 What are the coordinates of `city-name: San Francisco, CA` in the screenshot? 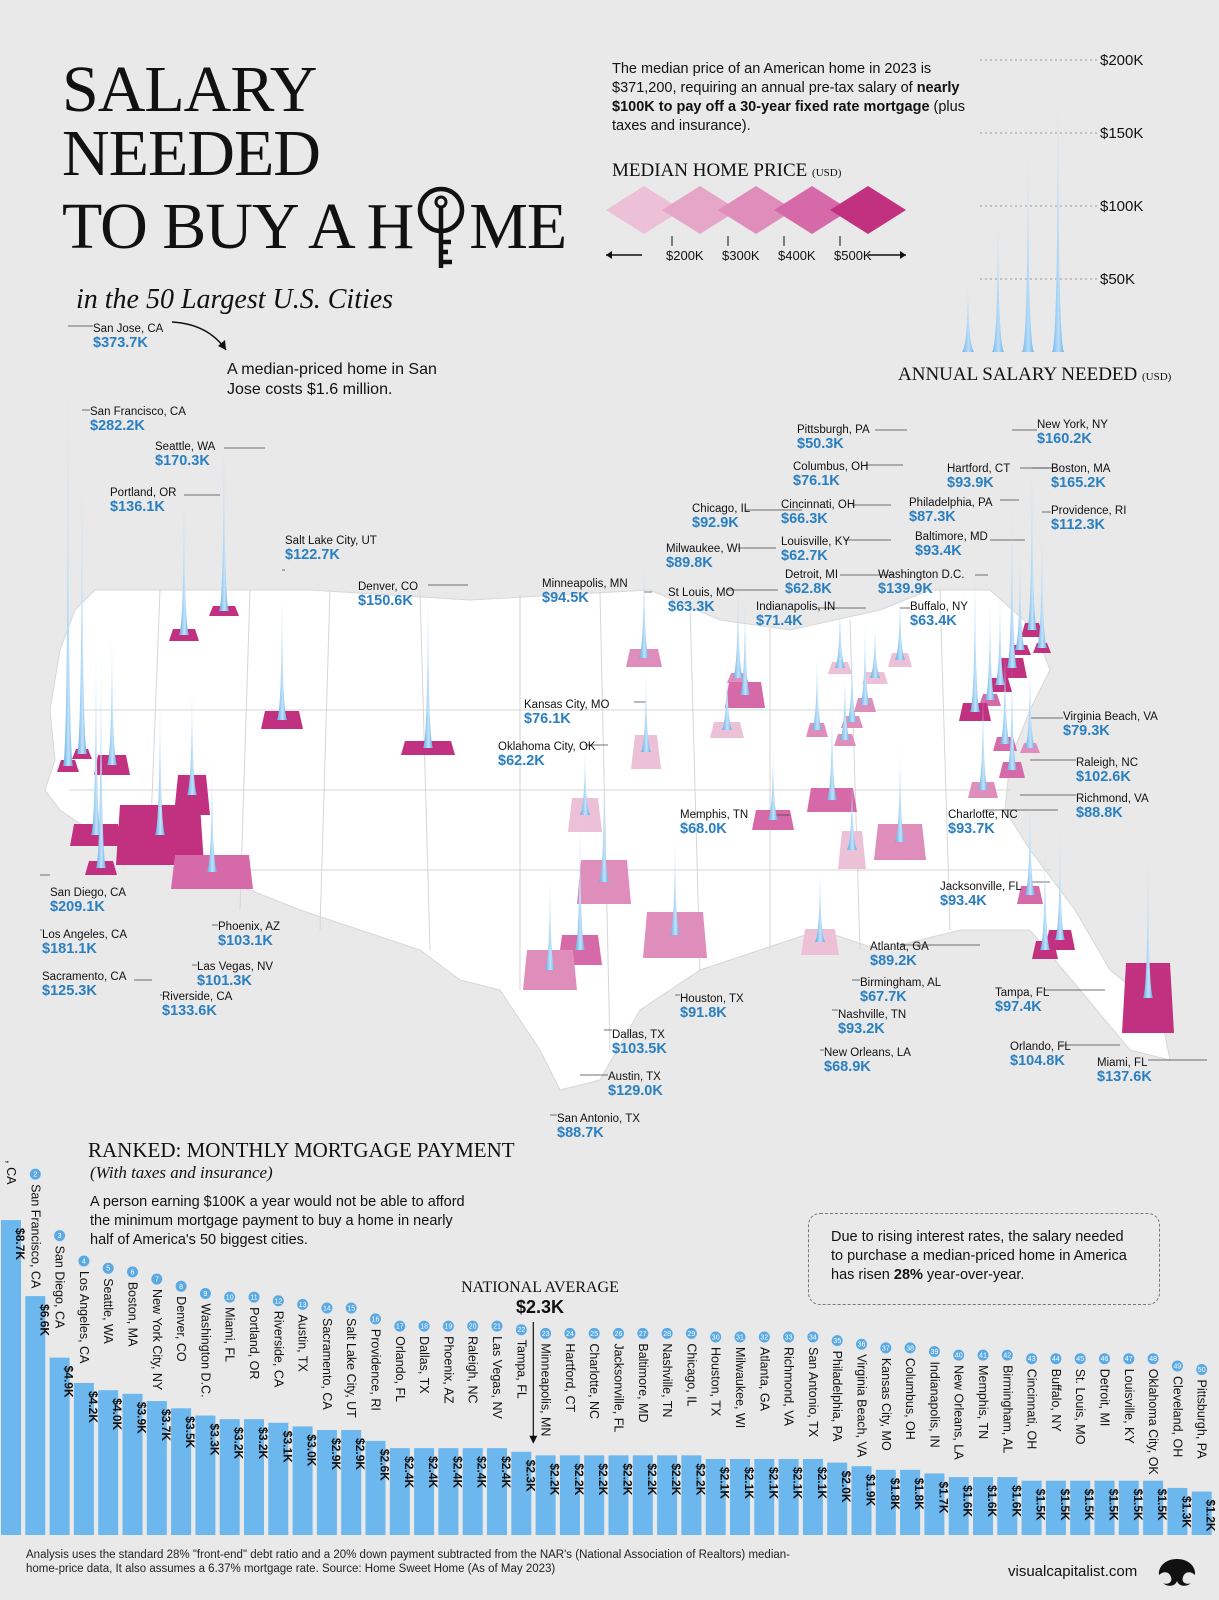 It's located at (138, 412).